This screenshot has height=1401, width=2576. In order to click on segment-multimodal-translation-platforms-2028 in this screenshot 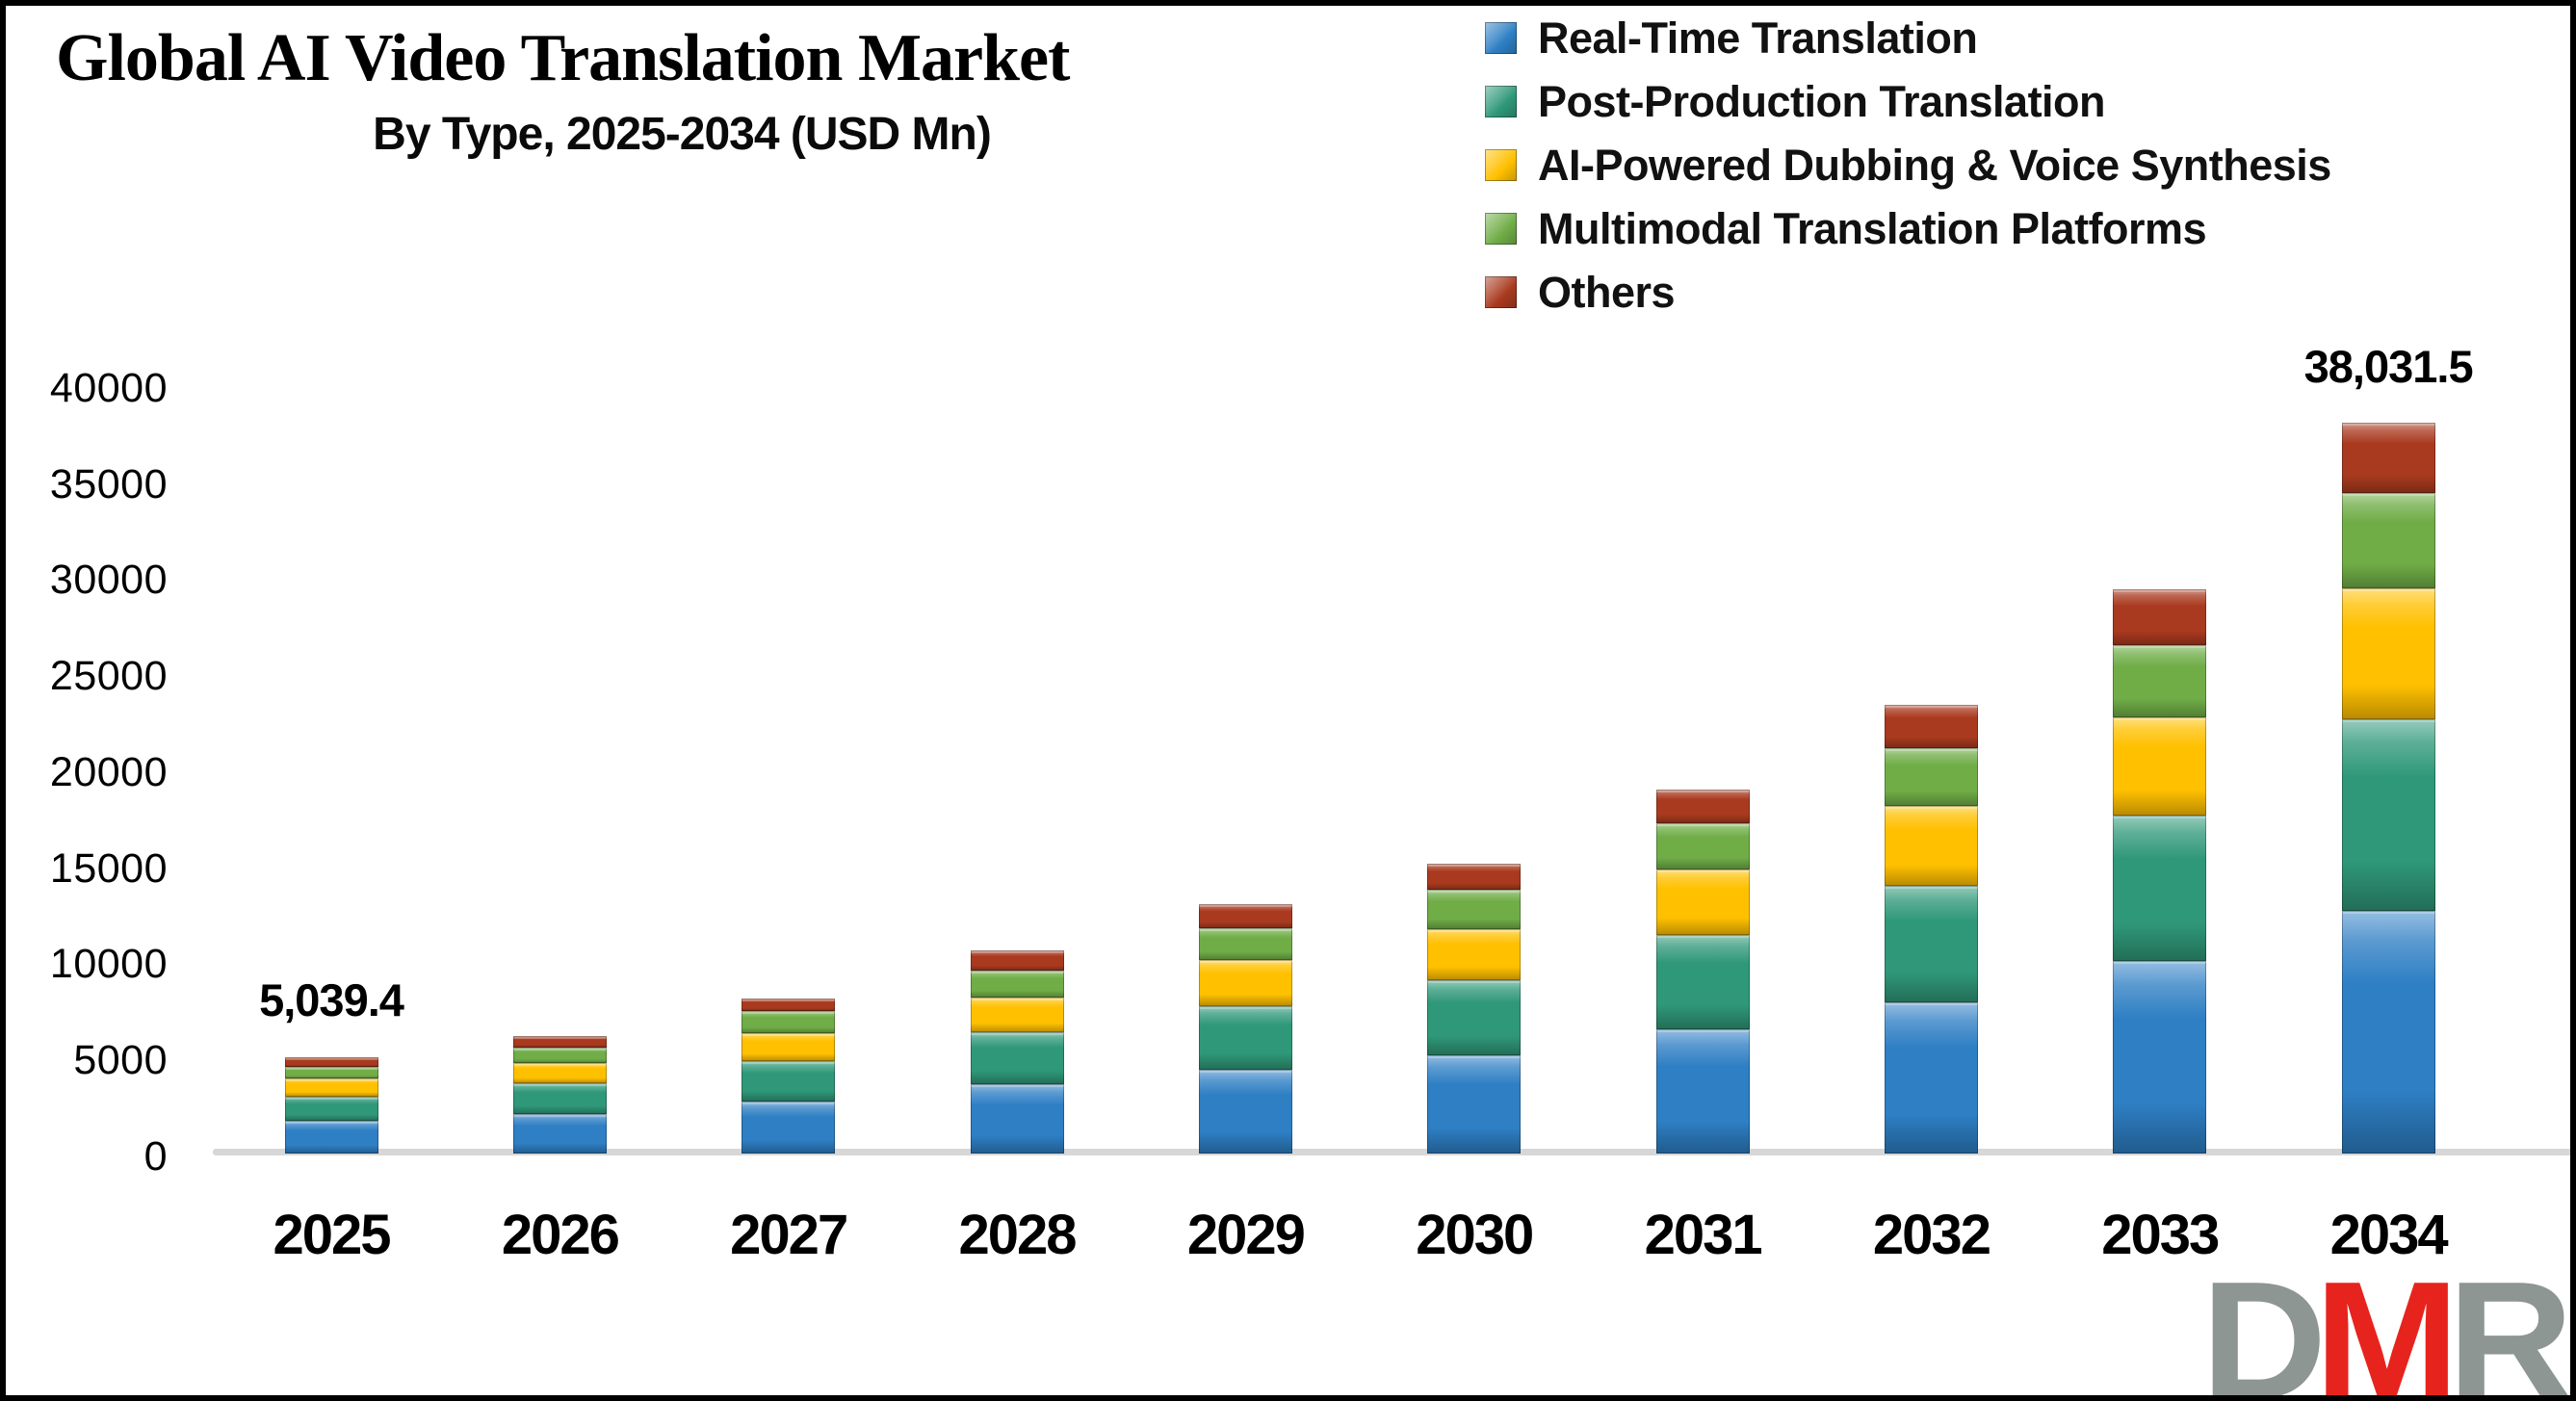, I will do `click(1017, 985)`.